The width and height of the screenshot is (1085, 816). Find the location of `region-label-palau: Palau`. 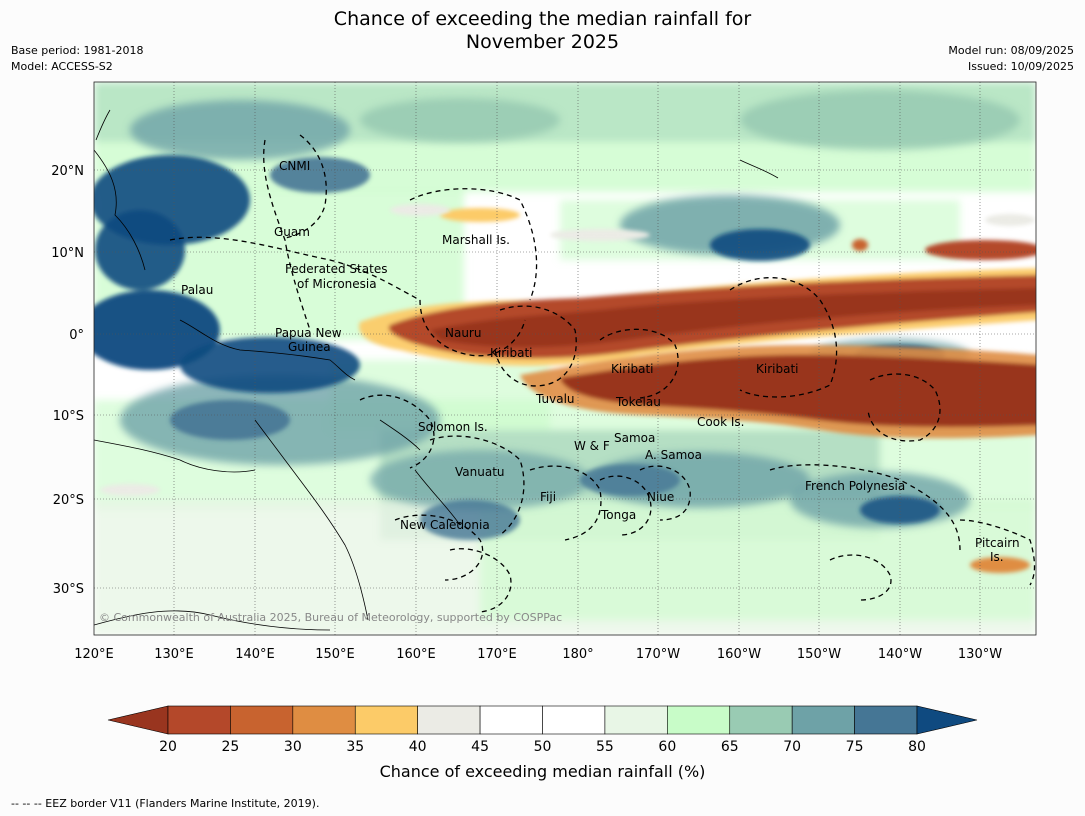

region-label-palau: Palau is located at coordinates (197, 290).